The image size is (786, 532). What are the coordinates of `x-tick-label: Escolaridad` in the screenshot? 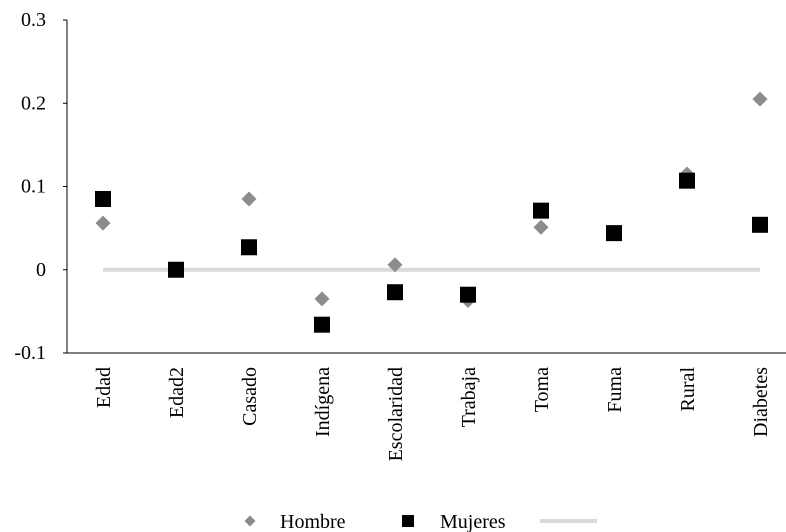 It's located at (396, 414).